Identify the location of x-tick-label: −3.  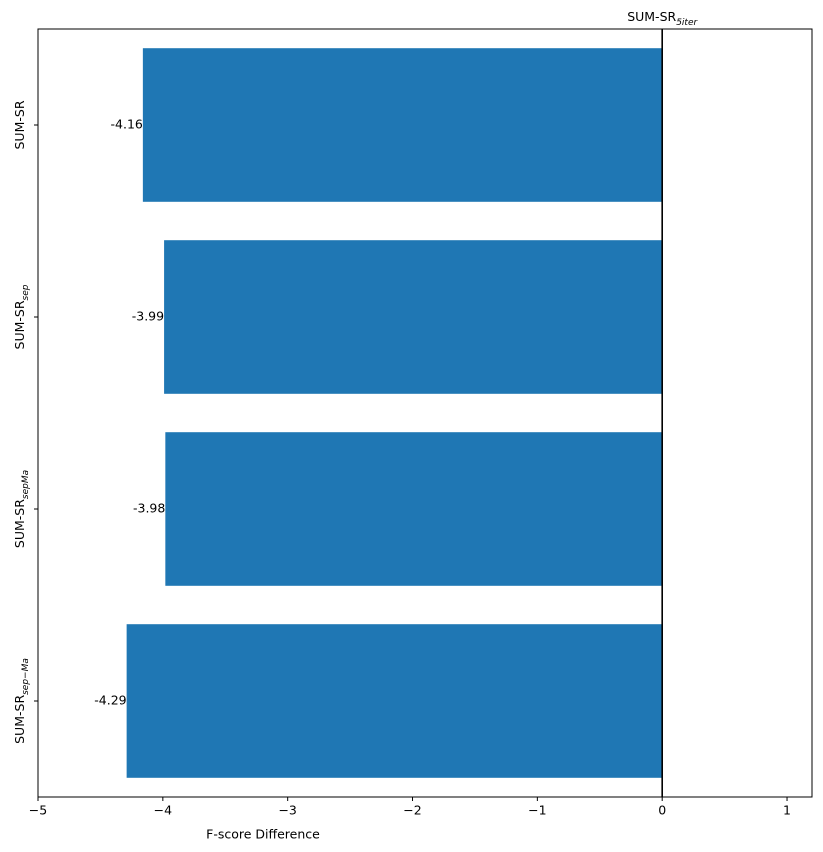
(287, 810).